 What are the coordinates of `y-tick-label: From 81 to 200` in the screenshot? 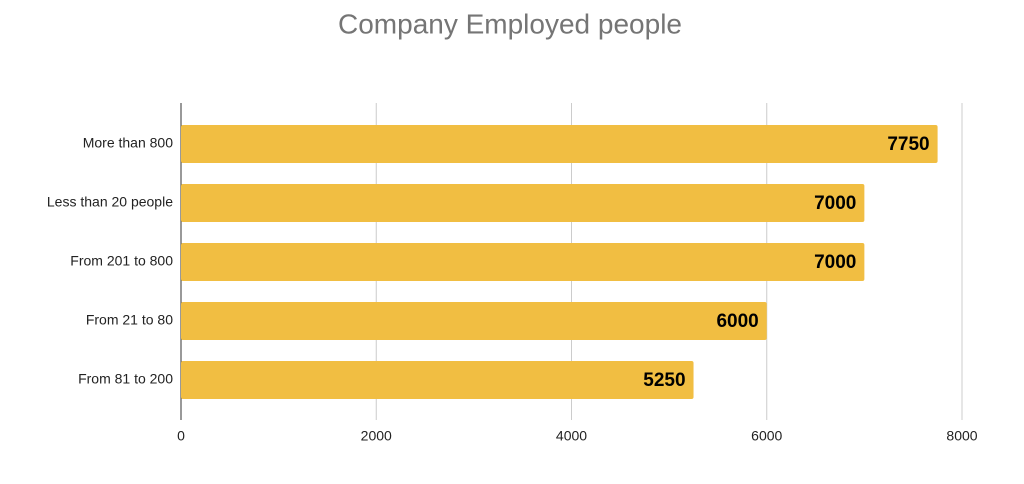 It's located at (125, 379).